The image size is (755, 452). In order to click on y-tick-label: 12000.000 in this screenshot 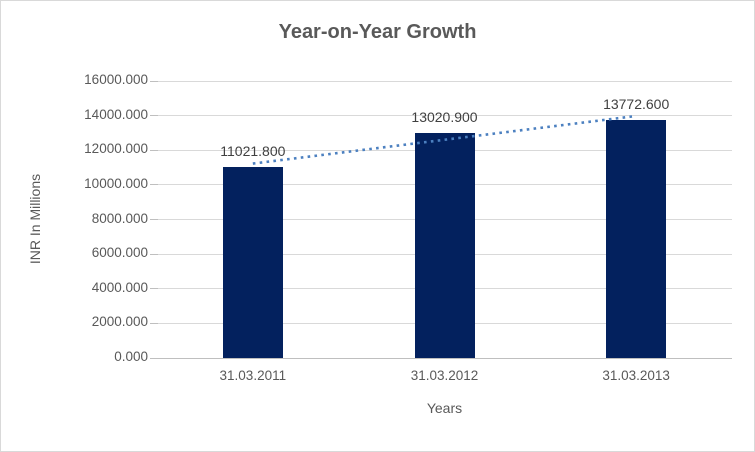, I will do `click(116, 149)`.